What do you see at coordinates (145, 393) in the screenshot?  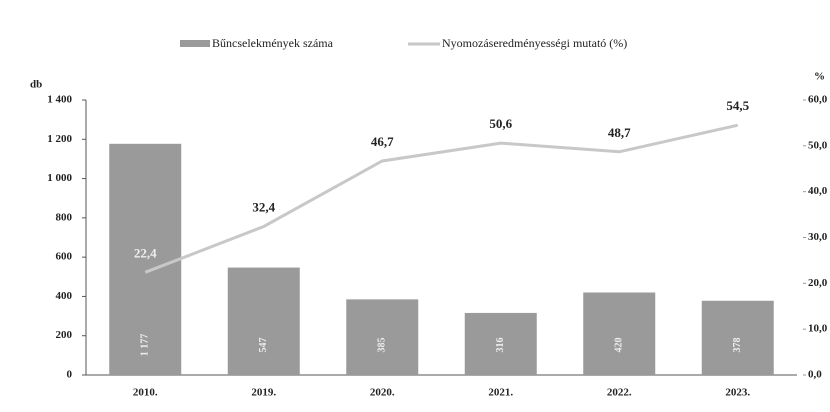 I see `x-tick-label: 2010.` at bounding box center [145, 393].